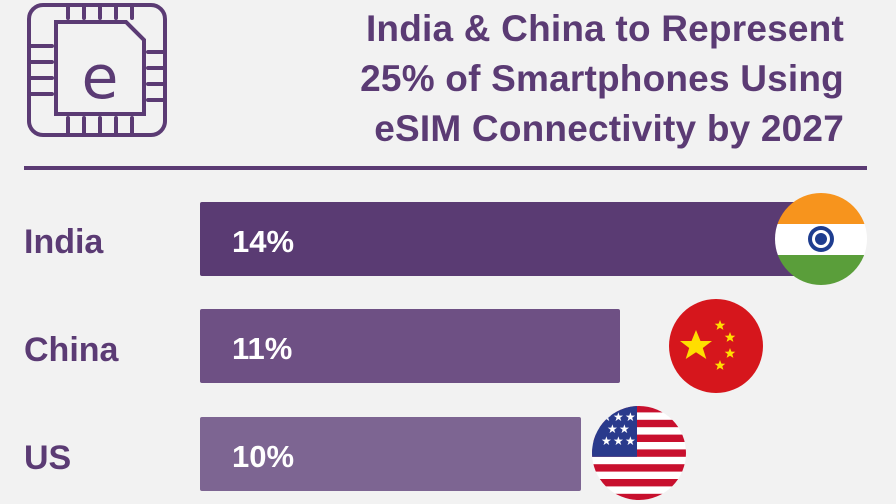  I want to click on value-label-china: 11%, so click(262, 348).